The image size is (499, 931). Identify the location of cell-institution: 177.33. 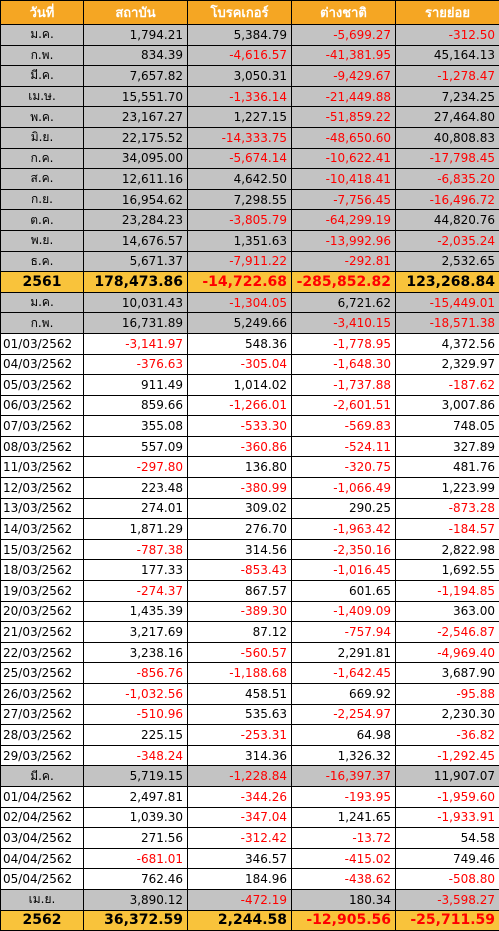
(136, 570).